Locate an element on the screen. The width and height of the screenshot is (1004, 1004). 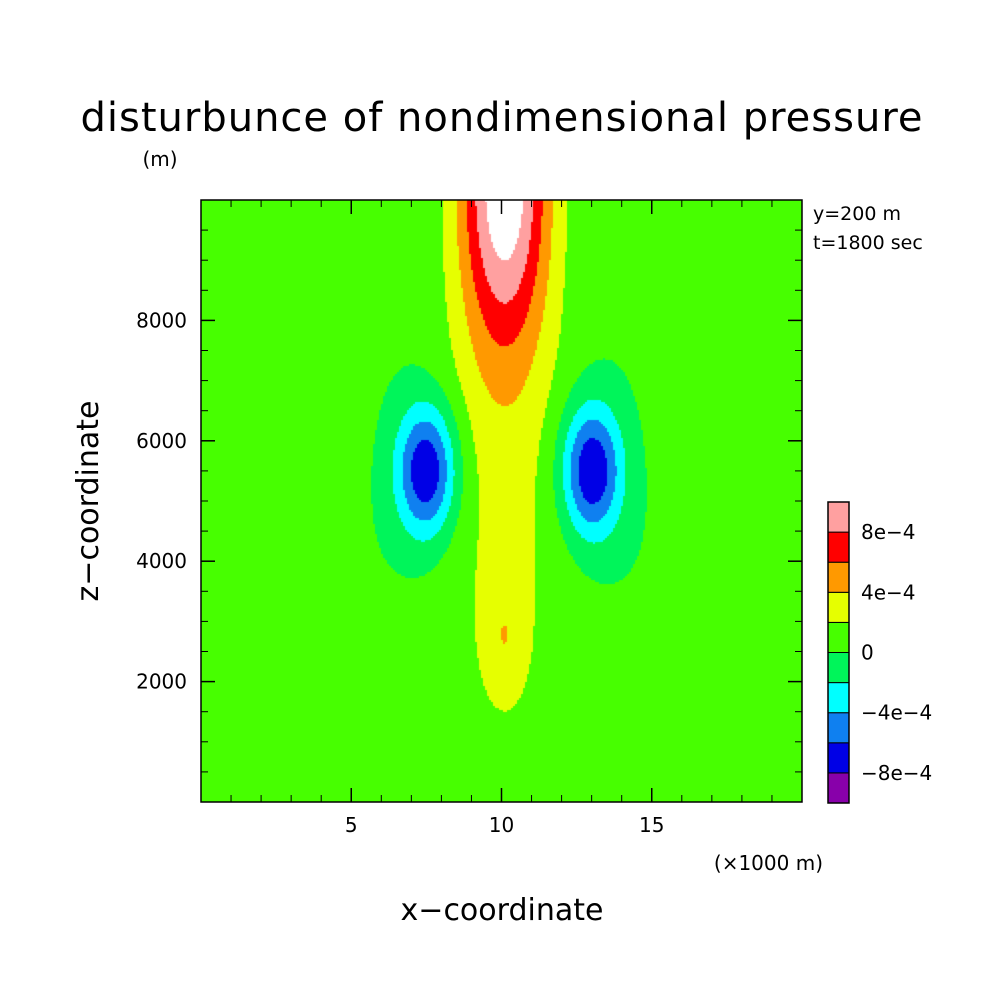
legend-label: 0 is located at coordinates (867, 653).